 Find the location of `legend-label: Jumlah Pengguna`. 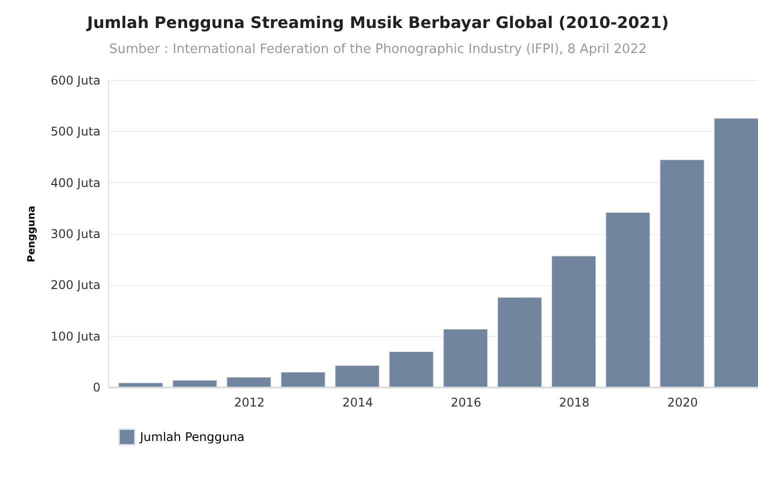

legend-label: Jumlah Pengguna is located at coordinates (192, 437).